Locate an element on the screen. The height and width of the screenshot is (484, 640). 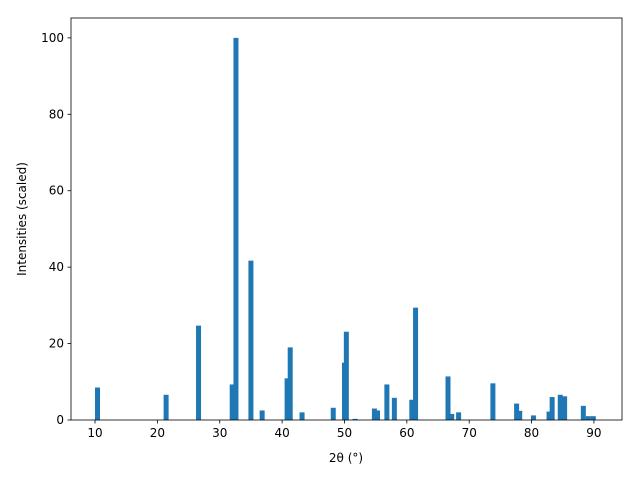
y-tick-label: 100 is located at coordinates (52, 38).